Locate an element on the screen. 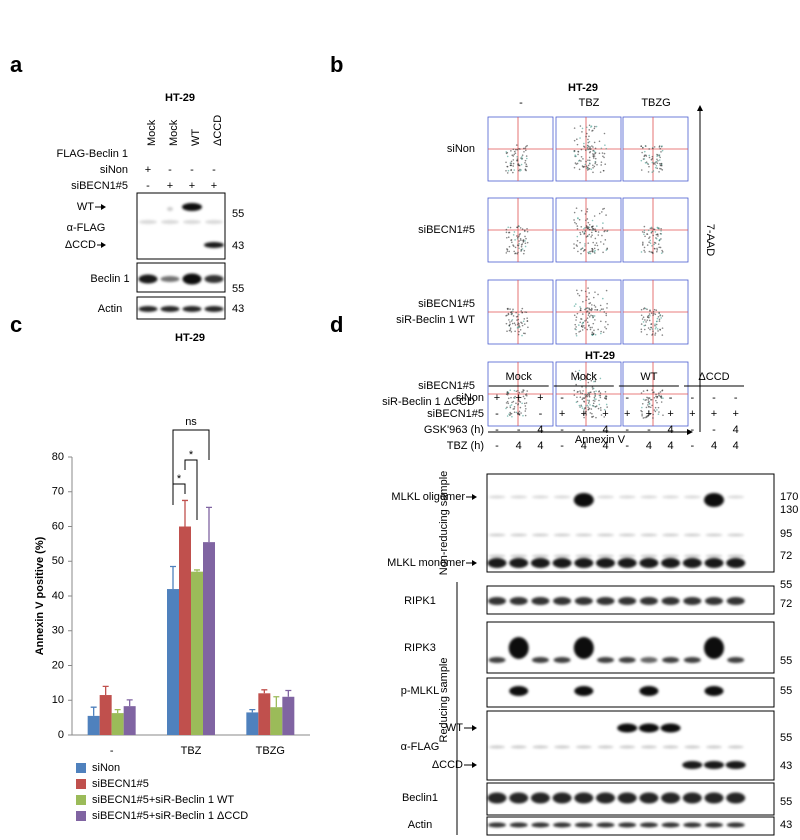  panel-label: d is located at coordinates (336, 324).